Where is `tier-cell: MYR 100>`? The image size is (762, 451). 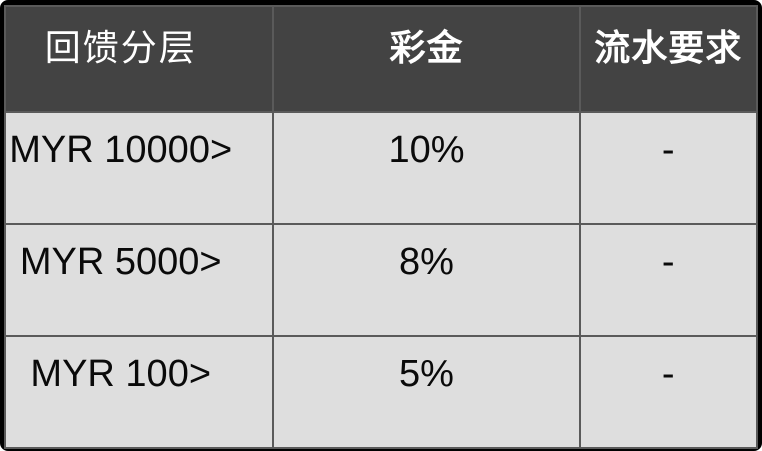
tier-cell: MYR 100> is located at coordinates (139, 392).